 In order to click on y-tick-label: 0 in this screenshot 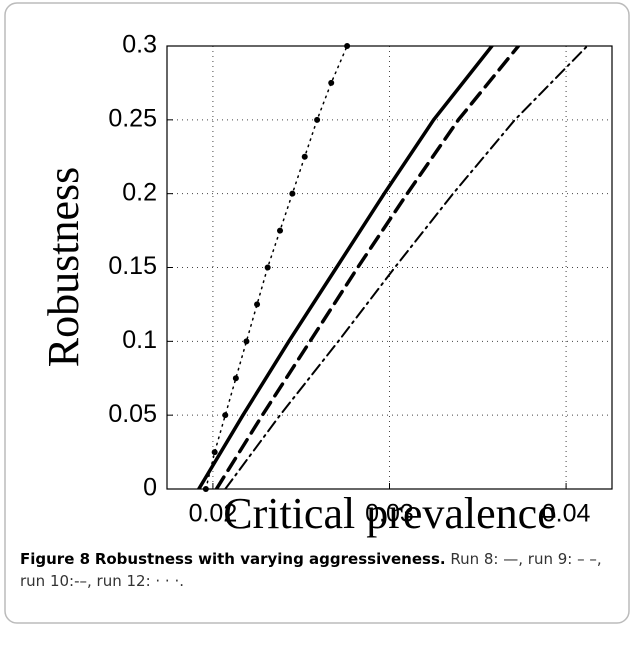, I will do `click(150, 488)`.